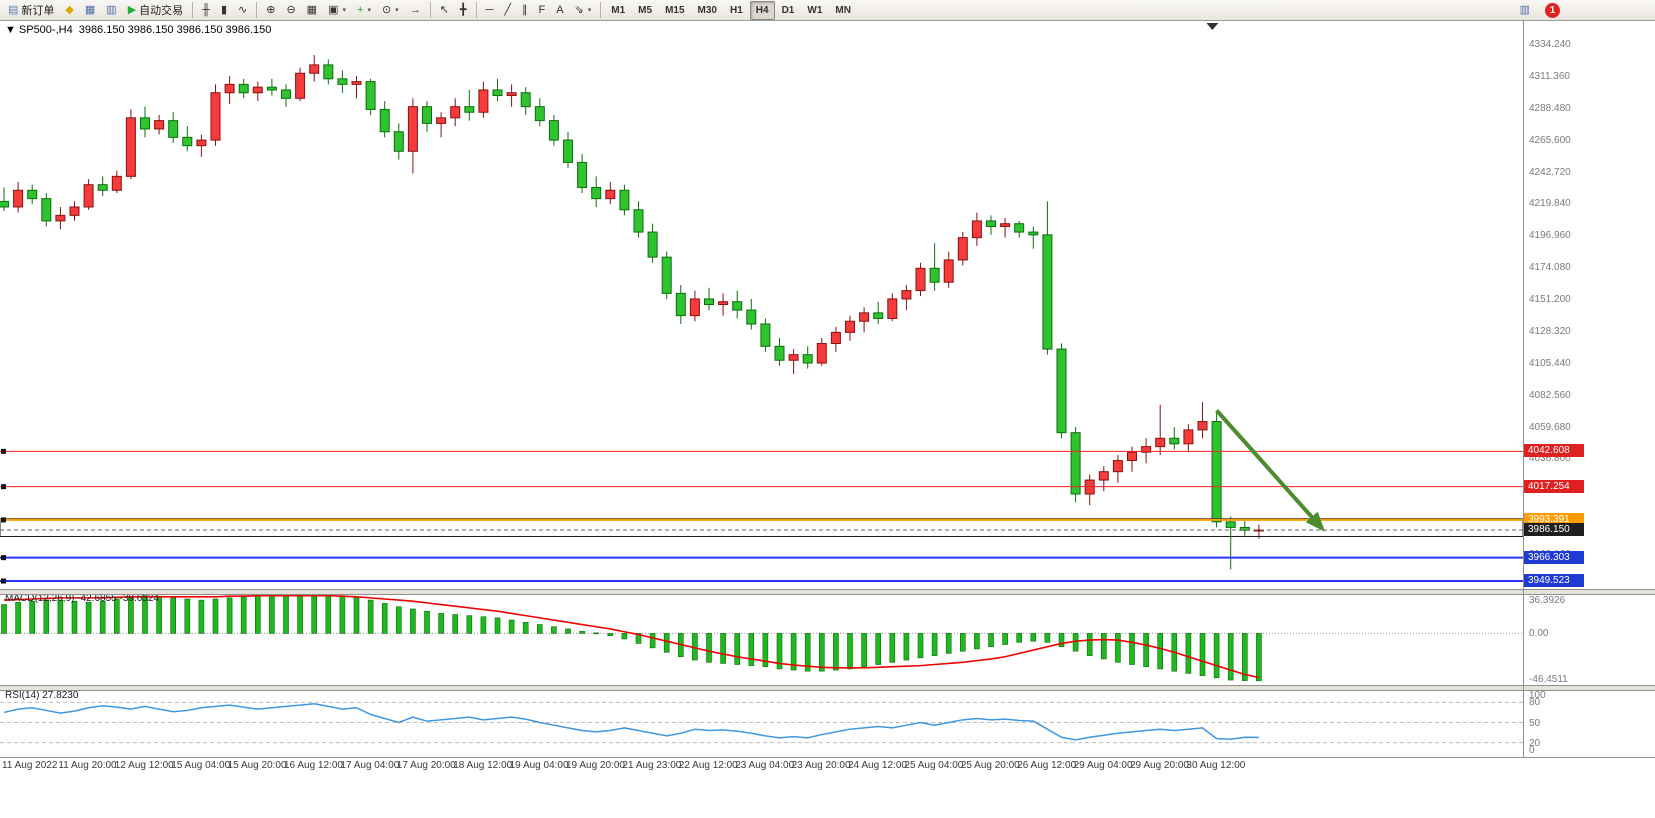  I want to click on tf-button-m1: M1, so click(618, 10).